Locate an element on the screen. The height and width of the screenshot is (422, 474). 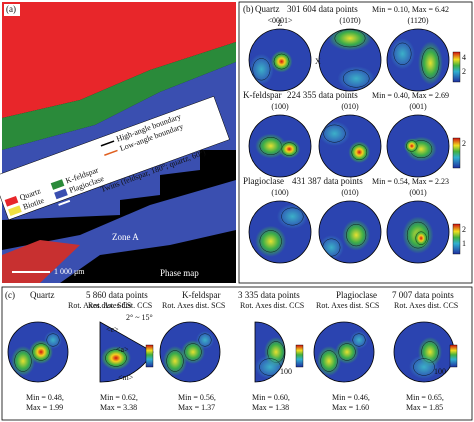
data-points: 3 335 data points is located at coordinates (269, 295).